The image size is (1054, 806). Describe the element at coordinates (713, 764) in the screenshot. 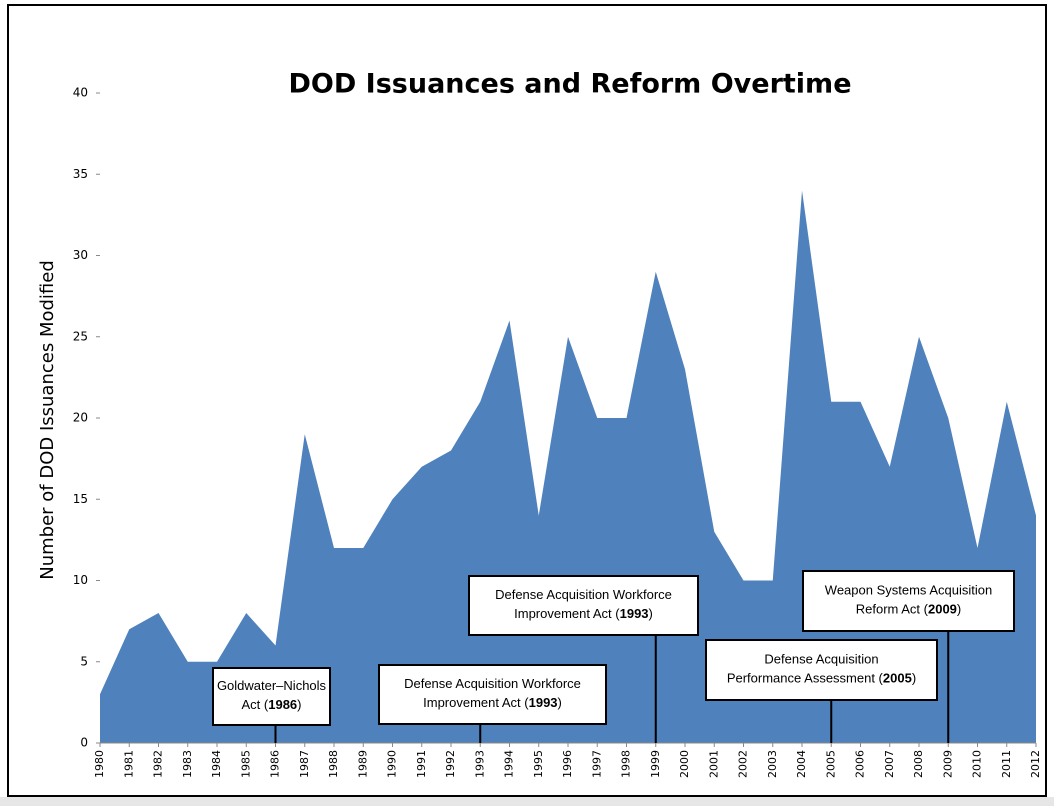

I see `x-tick-label: 2001` at that location.